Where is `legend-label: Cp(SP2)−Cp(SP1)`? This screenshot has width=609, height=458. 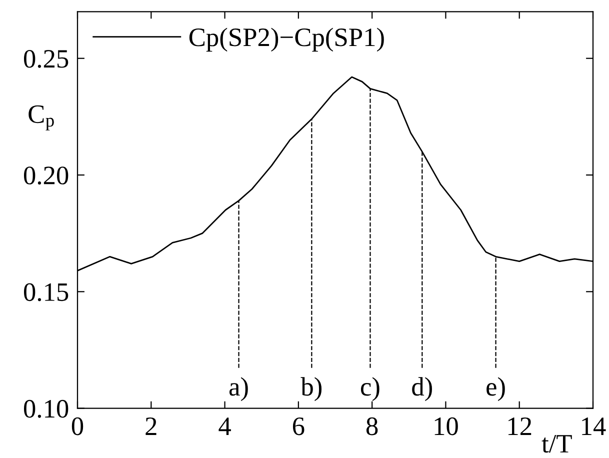 legend-label: Cp(SP2)−Cp(SP1) is located at coordinates (286, 40).